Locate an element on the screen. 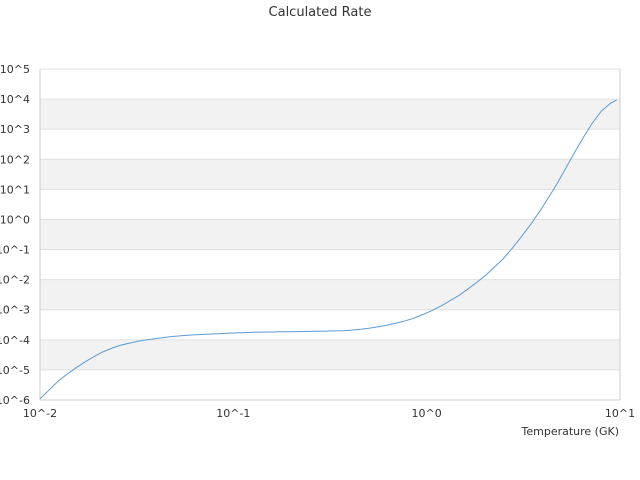 This screenshot has width=640, height=480. y-tick-label: 10^4 is located at coordinates (15, 99).